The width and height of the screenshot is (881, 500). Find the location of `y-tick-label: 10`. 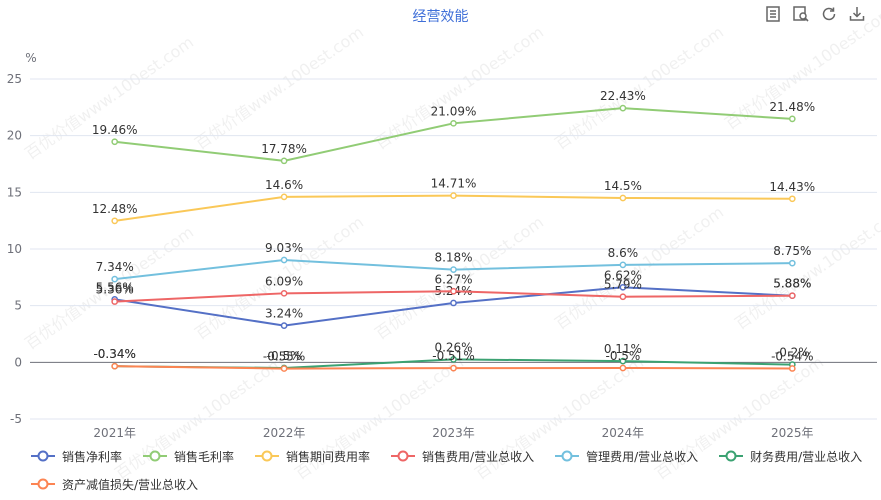

y-tick-label: 10 is located at coordinates (14, 249).